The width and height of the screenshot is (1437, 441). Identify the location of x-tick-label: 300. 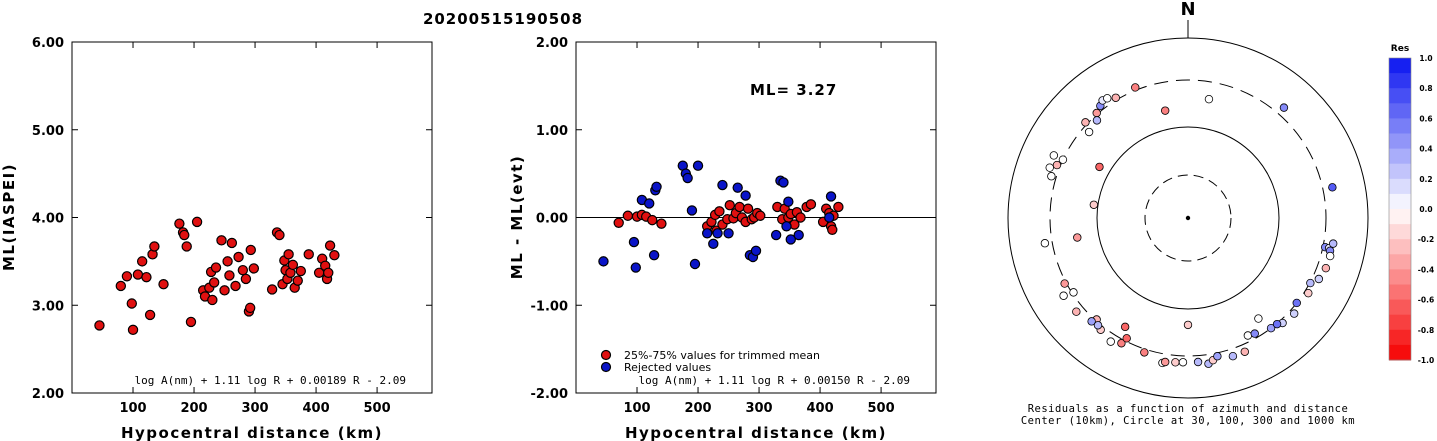
(758, 408).